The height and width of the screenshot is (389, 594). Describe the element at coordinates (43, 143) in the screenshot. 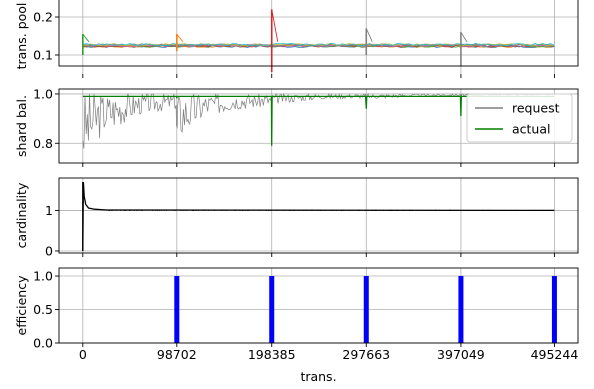

I see `y-tick-label: 0.8` at that location.